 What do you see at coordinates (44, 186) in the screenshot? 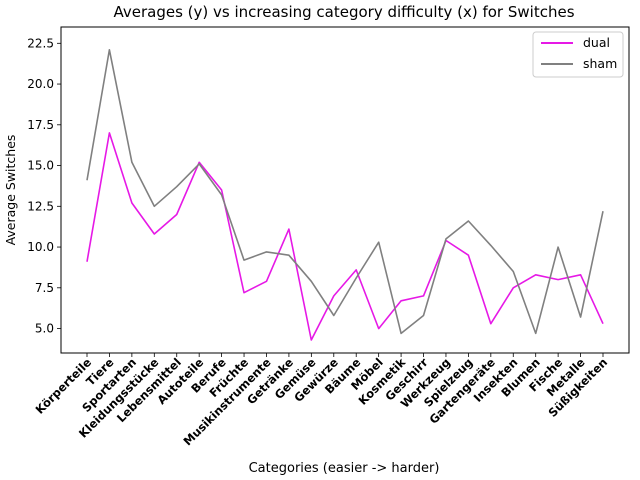
I see `y-axis: 5.0 7.5 10.0 12.5 15.0 17.5 20.0 22.5` at bounding box center [44, 186].